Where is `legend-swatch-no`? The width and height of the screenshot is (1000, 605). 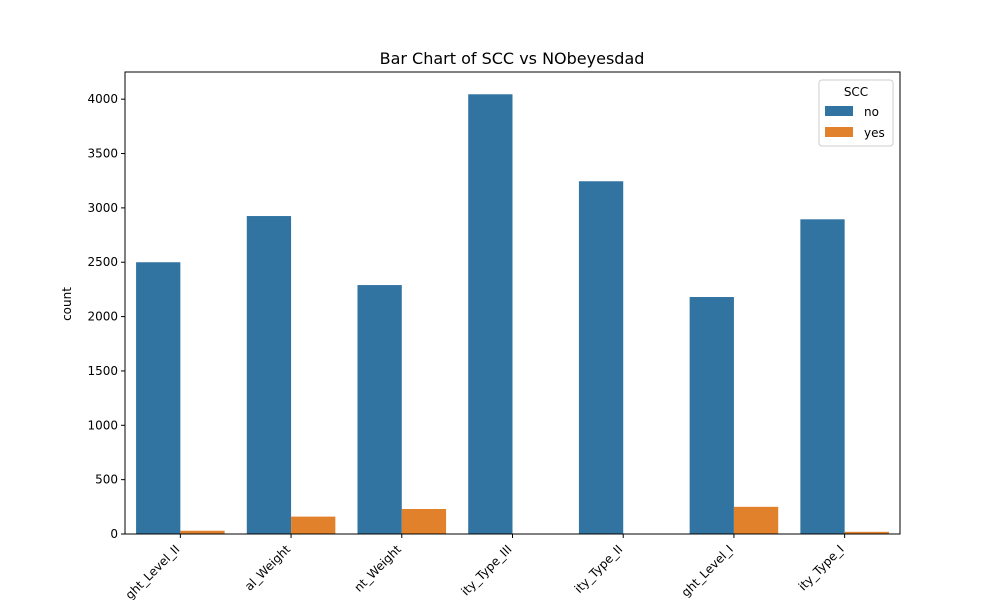
legend-swatch-no is located at coordinates (839, 111).